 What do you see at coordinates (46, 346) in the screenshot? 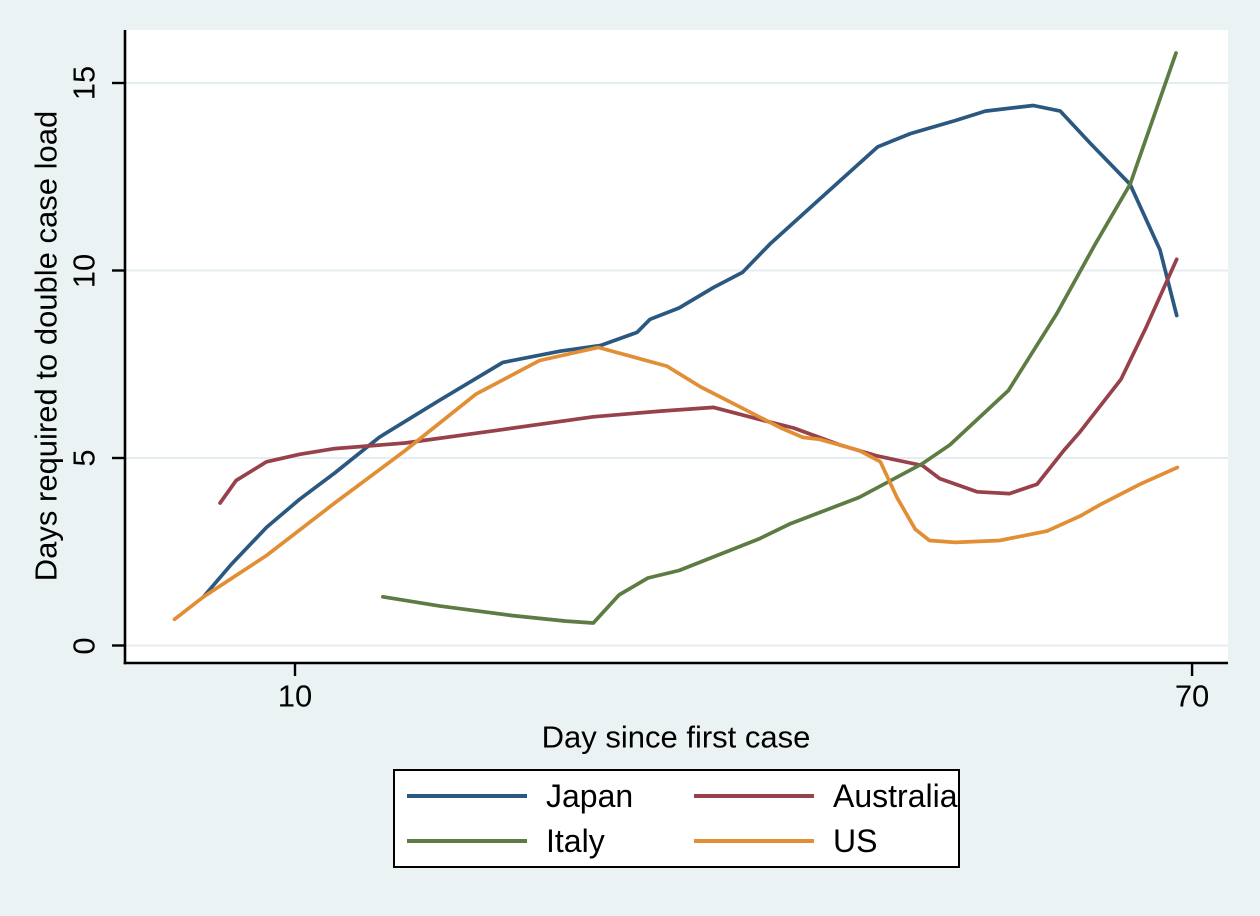
I see `y-axis-title: Days required to double case load` at bounding box center [46, 346].